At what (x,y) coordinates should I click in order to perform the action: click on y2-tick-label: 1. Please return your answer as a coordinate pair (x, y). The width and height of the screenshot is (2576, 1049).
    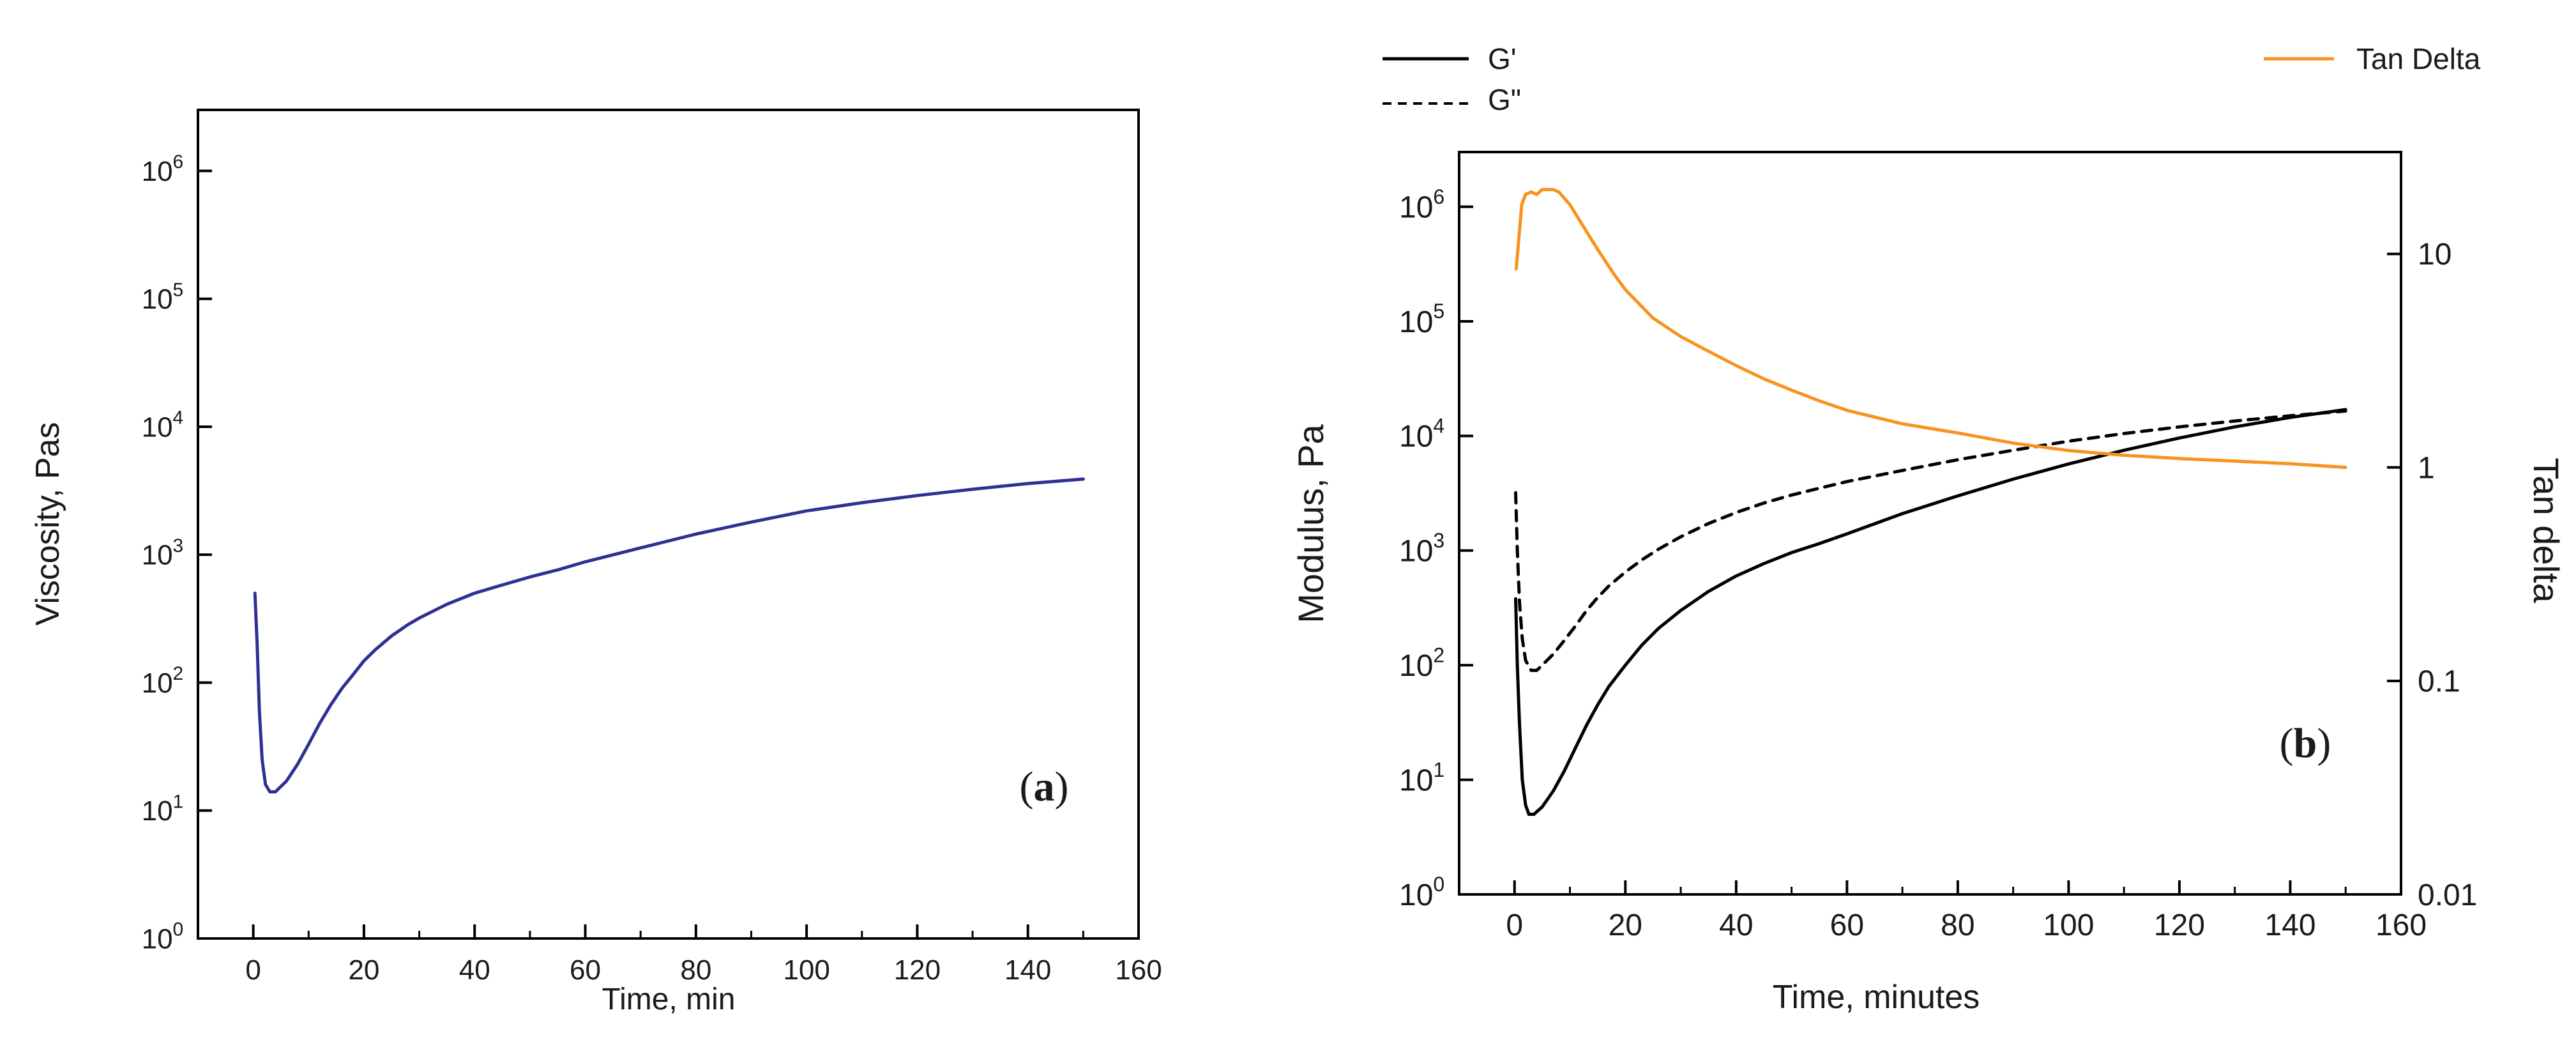
    Looking at the image, I should click on (2427, 468).